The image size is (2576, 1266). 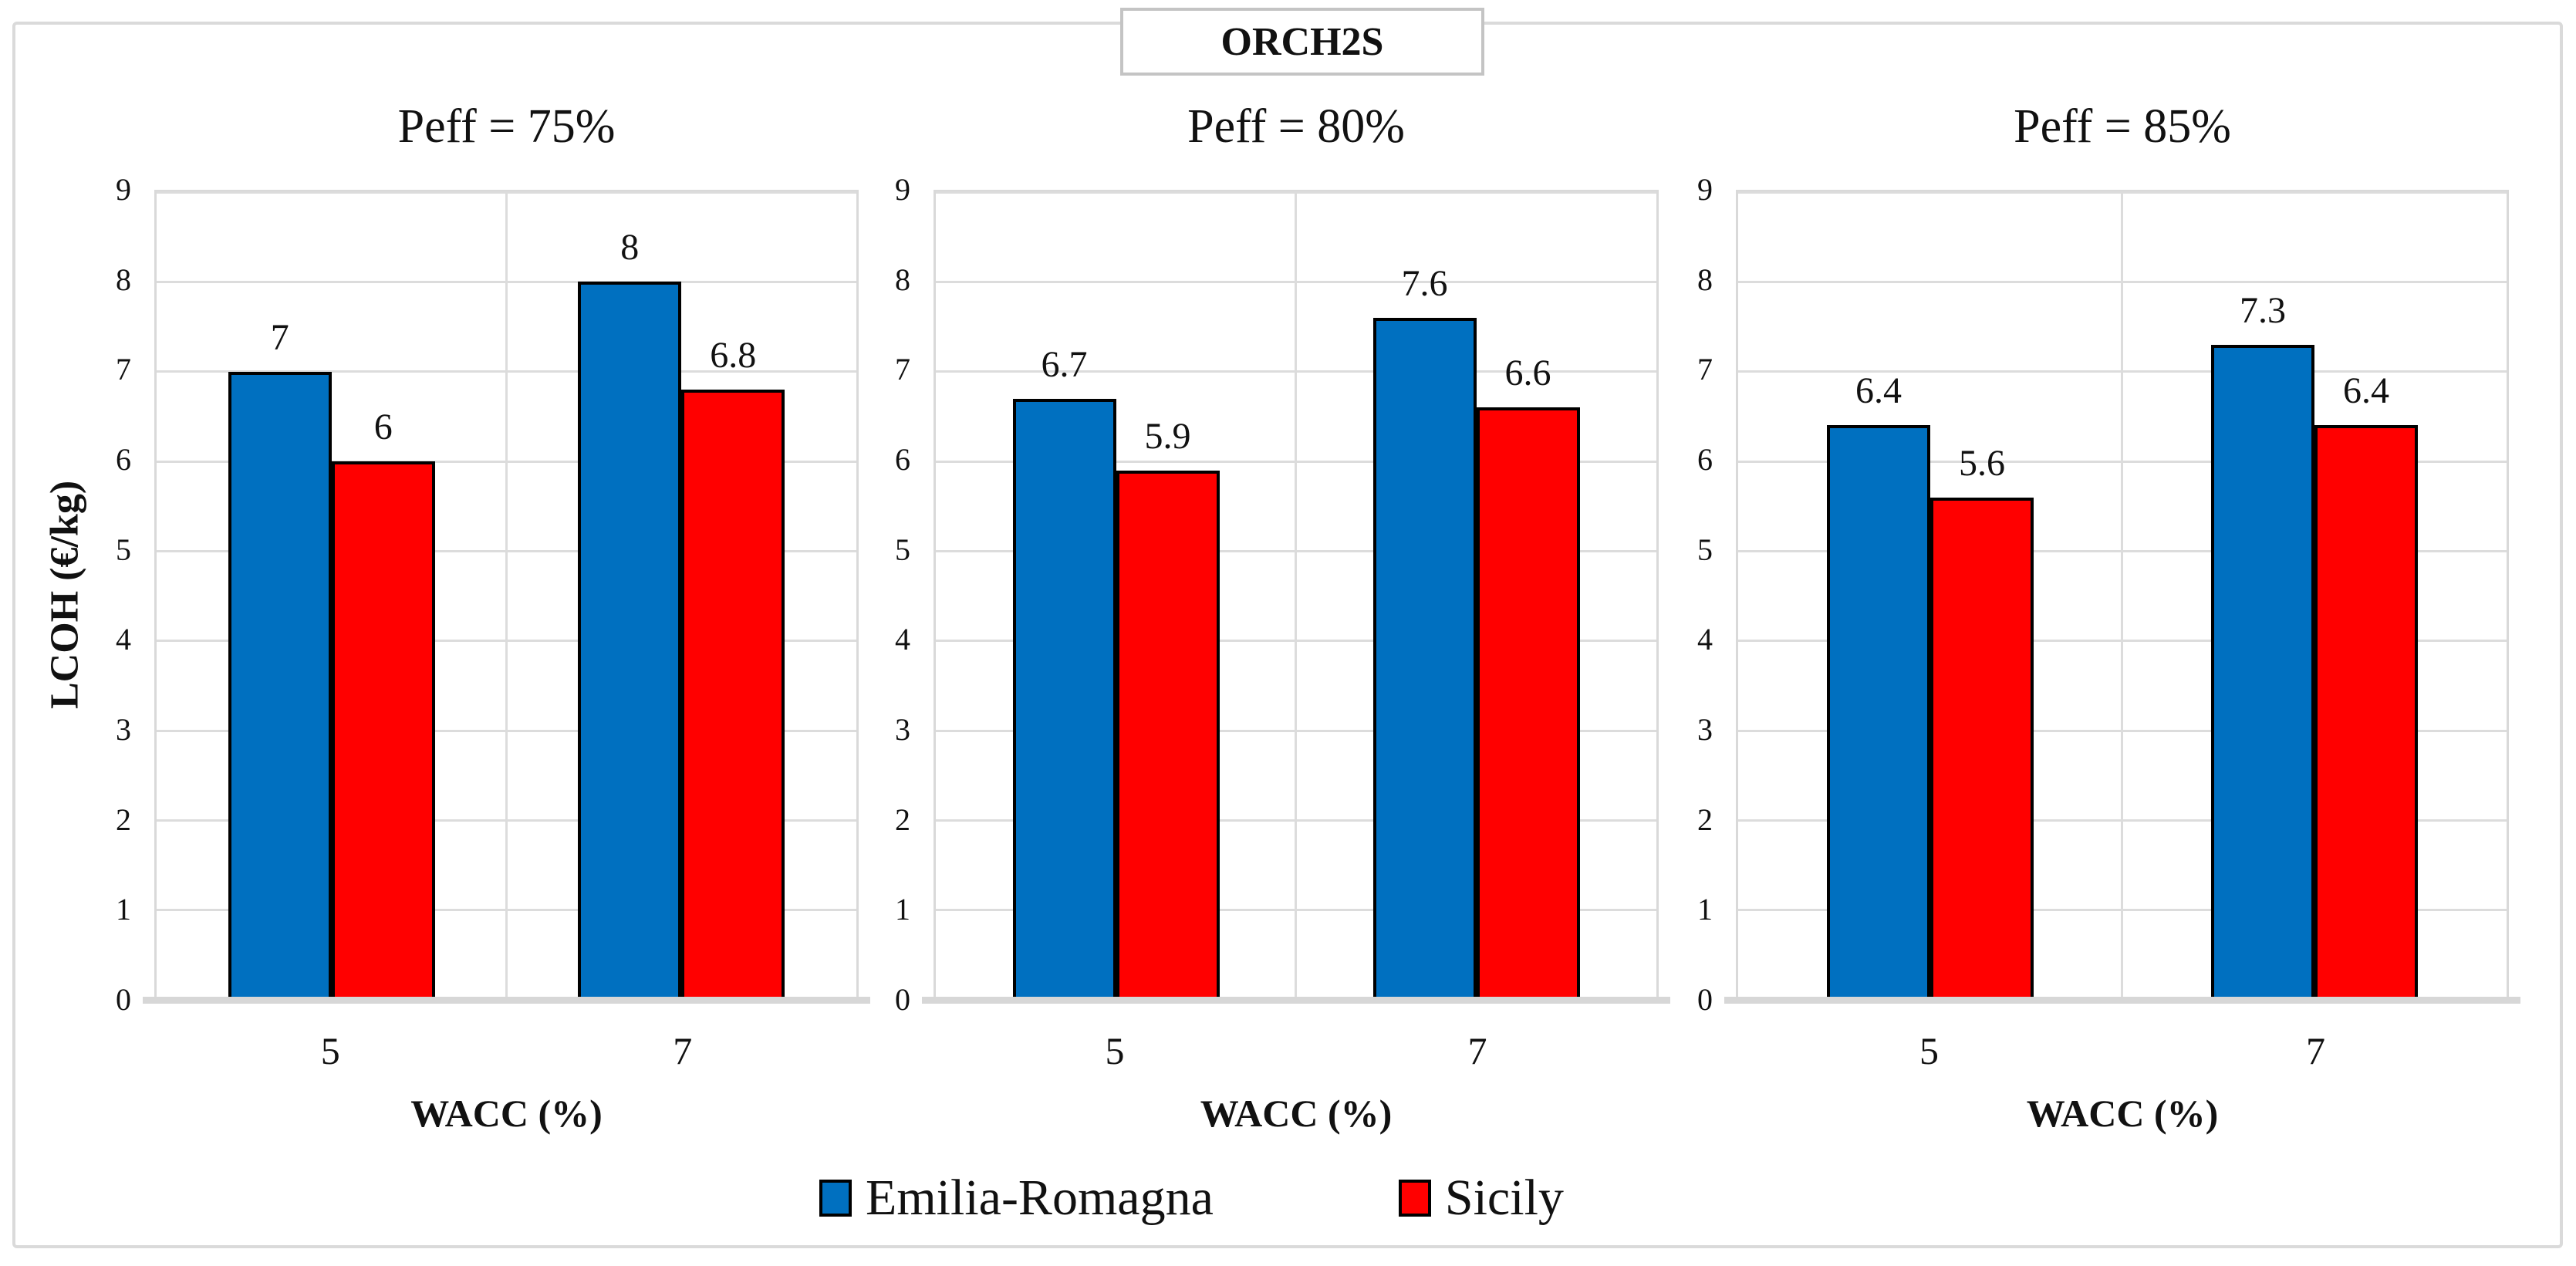 I want to click on legend-swatch-emilia-romagna, so click(x=836, y=1198).